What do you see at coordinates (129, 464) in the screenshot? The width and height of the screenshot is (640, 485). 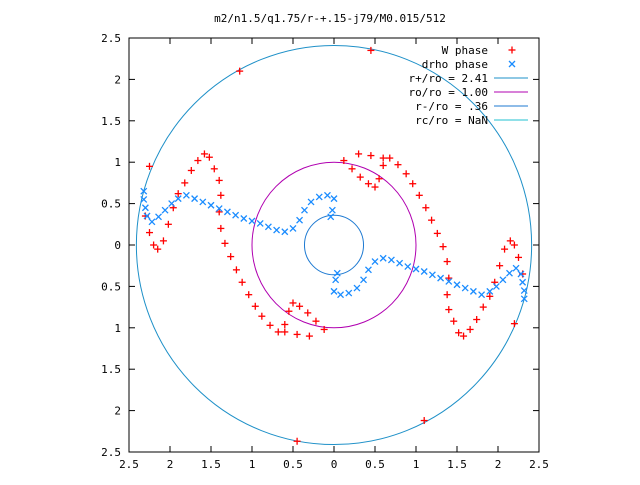 I see `x-tick-label: 2.5` at bounding box center [129, 464].